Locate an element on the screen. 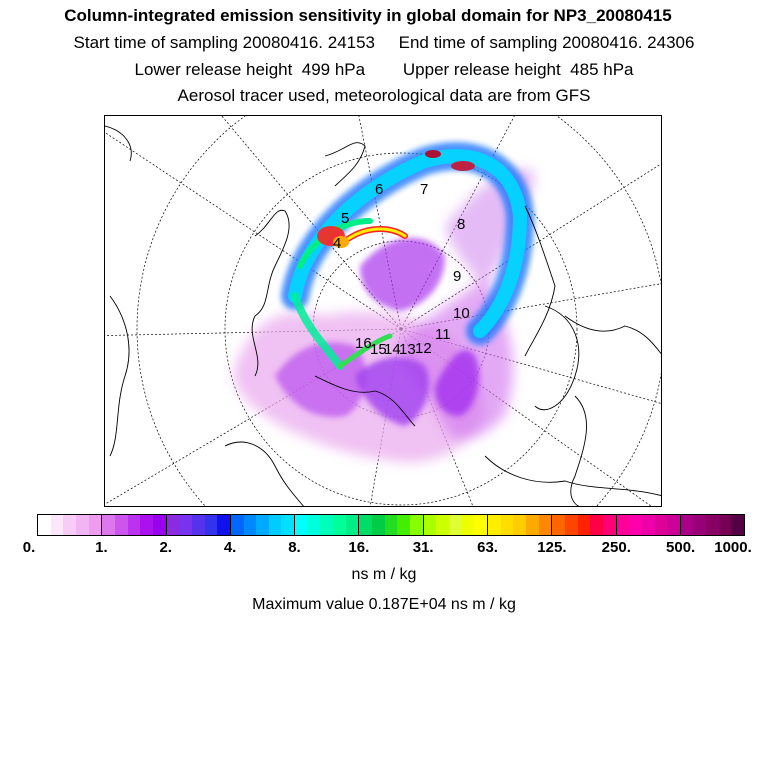 Image resolution: width=768 pixels, height=768 pixels. plume-hotspots is located at coordinates (396, 199).